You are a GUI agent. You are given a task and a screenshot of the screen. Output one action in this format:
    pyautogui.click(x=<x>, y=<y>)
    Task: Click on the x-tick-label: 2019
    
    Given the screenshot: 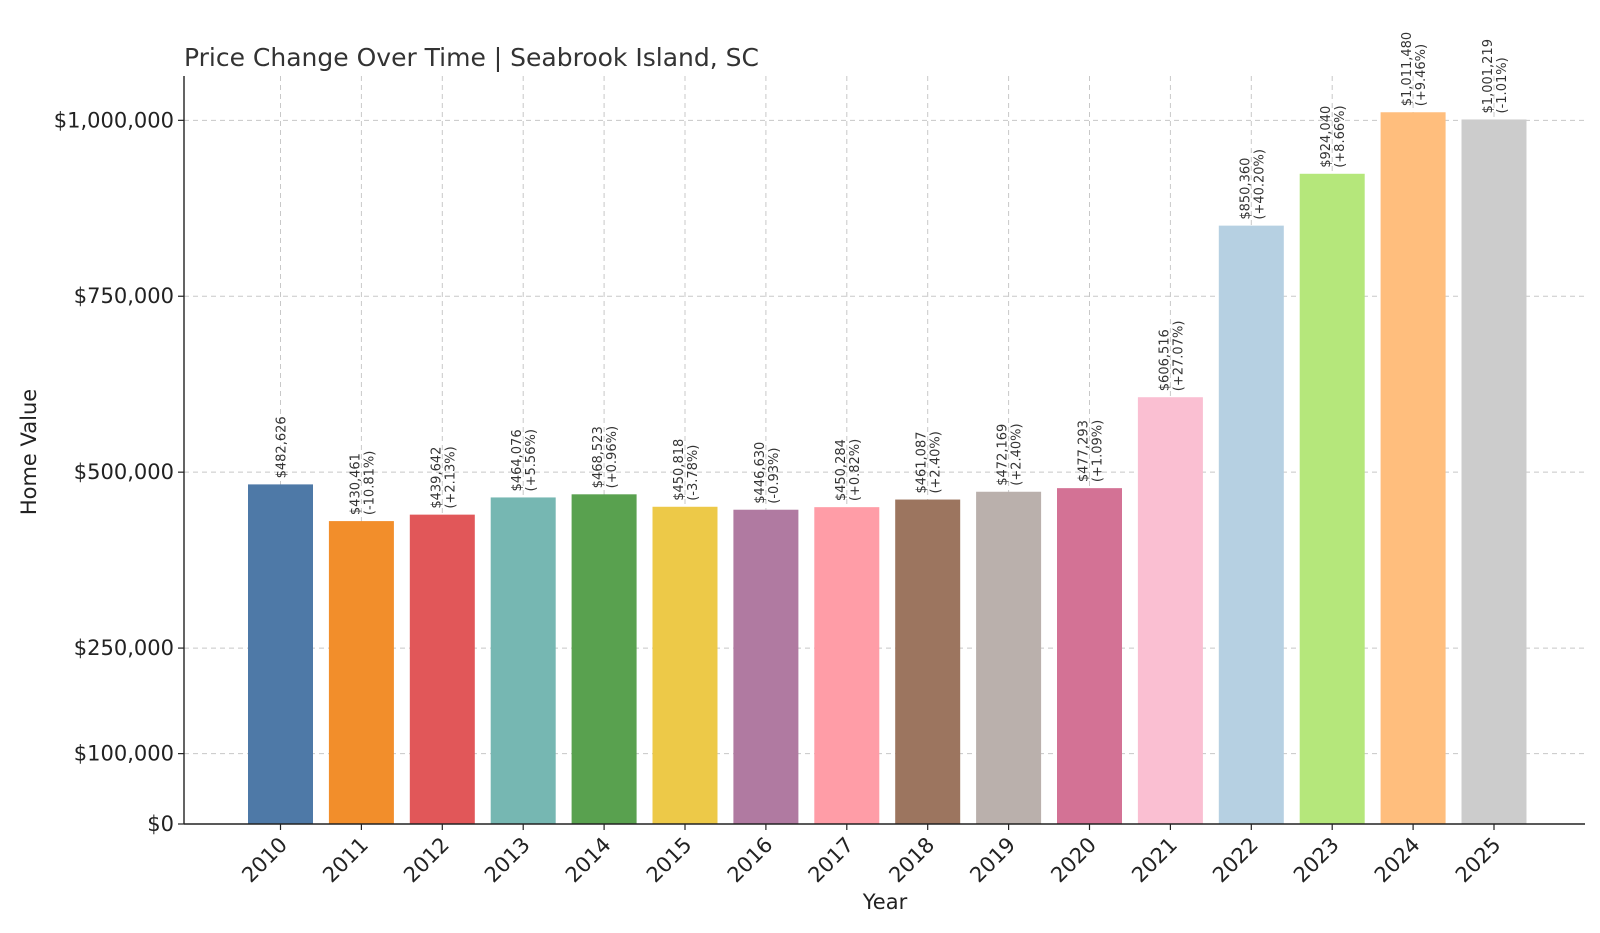 What is the action you would take?
    pyautogui.click(x=992, y=860)
    